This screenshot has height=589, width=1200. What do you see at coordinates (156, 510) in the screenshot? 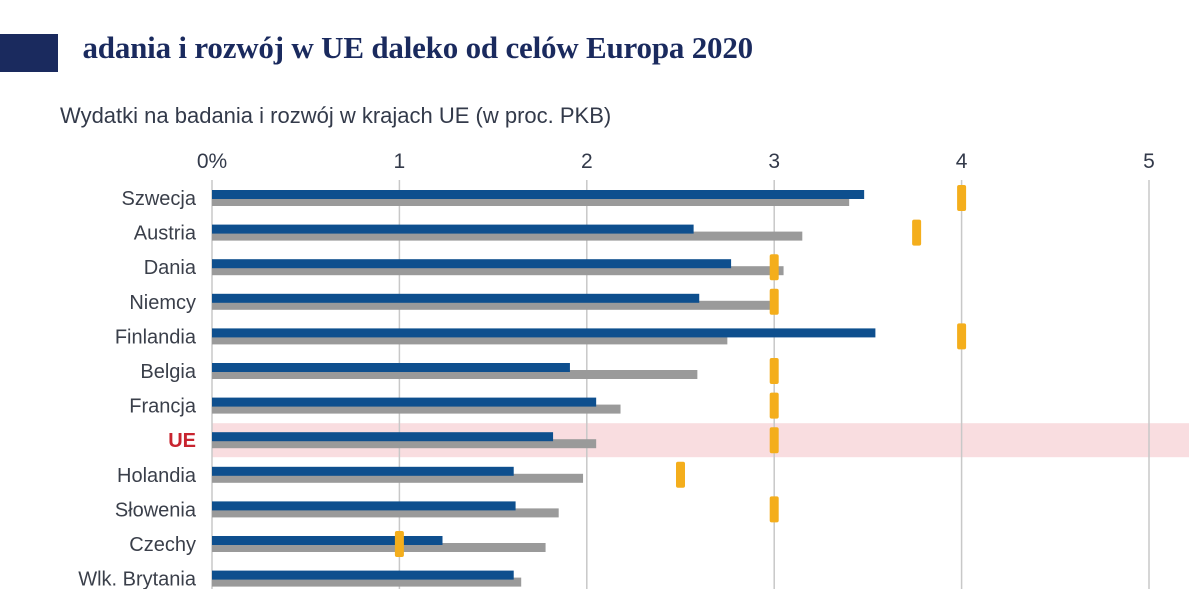
I see `category-label: Słowenia` at bounding box center [156, 510].